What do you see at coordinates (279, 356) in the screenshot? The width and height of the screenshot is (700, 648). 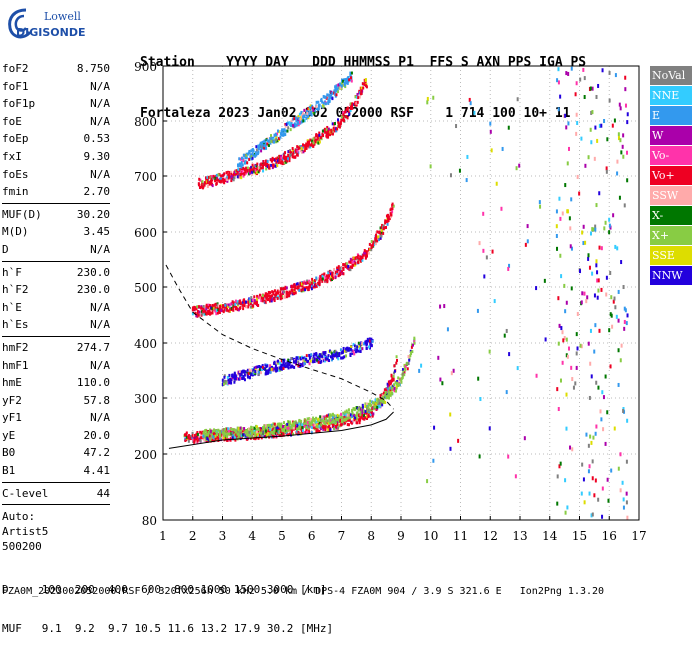 I see `profile-curves` at bounding box center [279, 356].